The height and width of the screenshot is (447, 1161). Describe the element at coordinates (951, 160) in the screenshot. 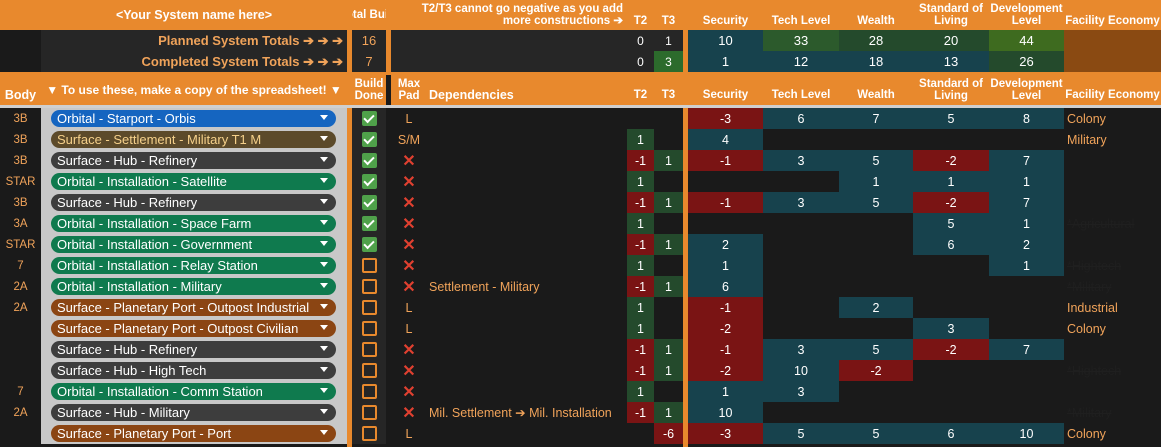

I see `sol-cell: -2` at that location.